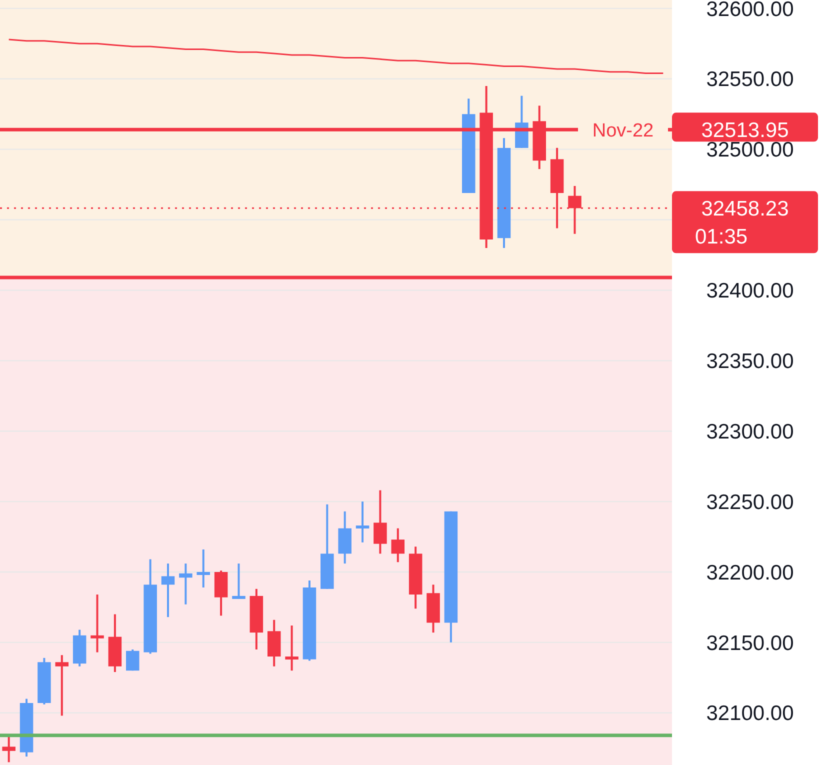 The image size is (828, 765). I want to click on y-tick-label: 32250.00, so click(750, 502).